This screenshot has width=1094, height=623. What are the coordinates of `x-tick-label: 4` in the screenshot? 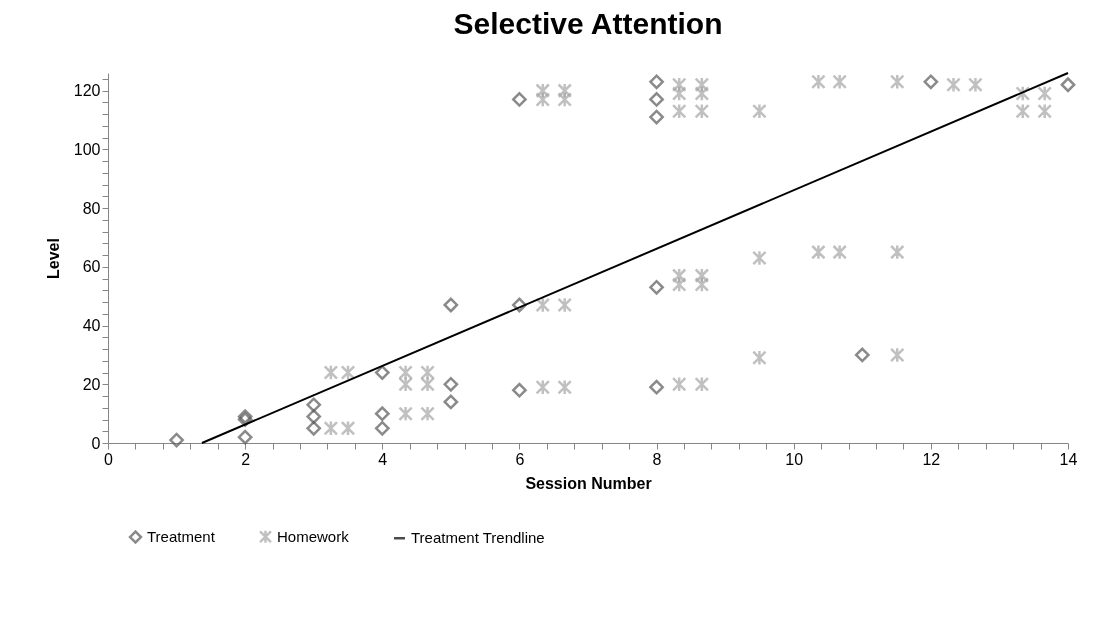 It's located at (383, 459).